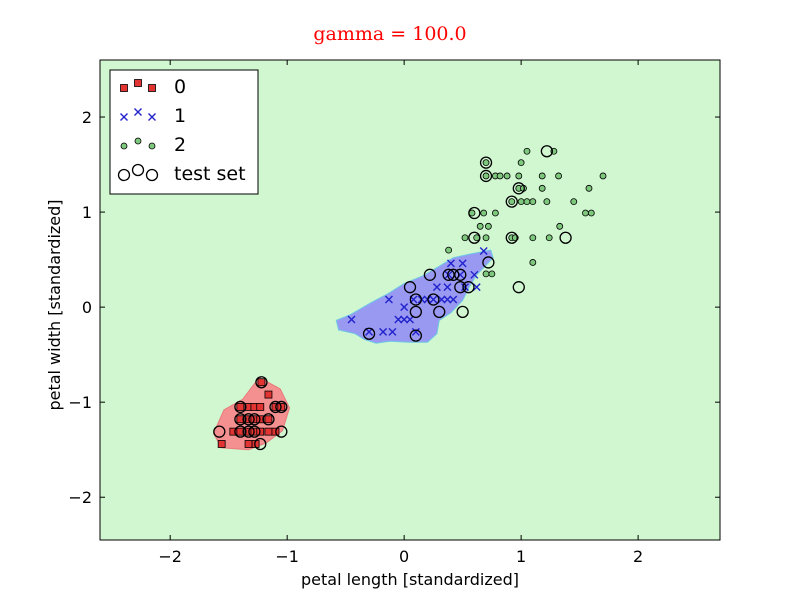 The image size is (800, 600). What do you see at coordinates (87, 307) in the screenshot?
I see `y-tick-label: 0` at bounding box center [87, 307].